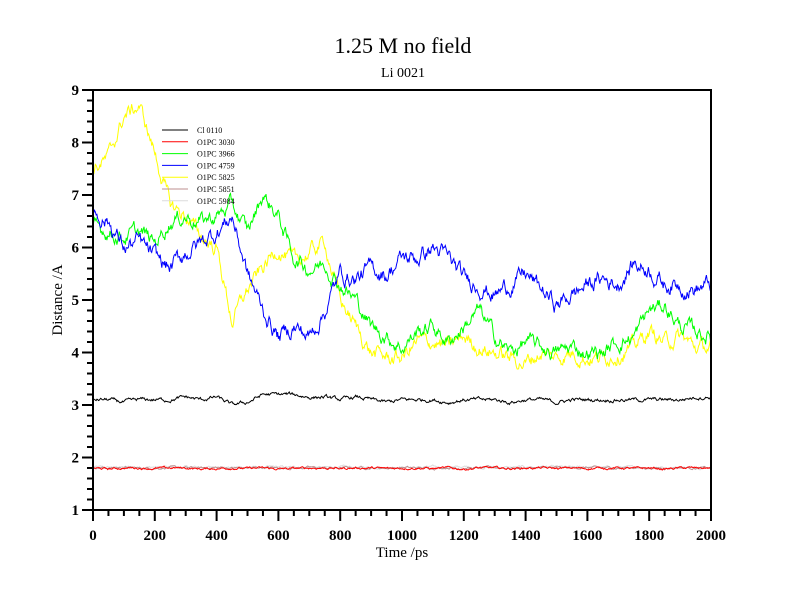 The image size is (800, 600). Describe the element at coordinates (76, 301) in the screenshot. I see `y-tick-label: 5` at that location.